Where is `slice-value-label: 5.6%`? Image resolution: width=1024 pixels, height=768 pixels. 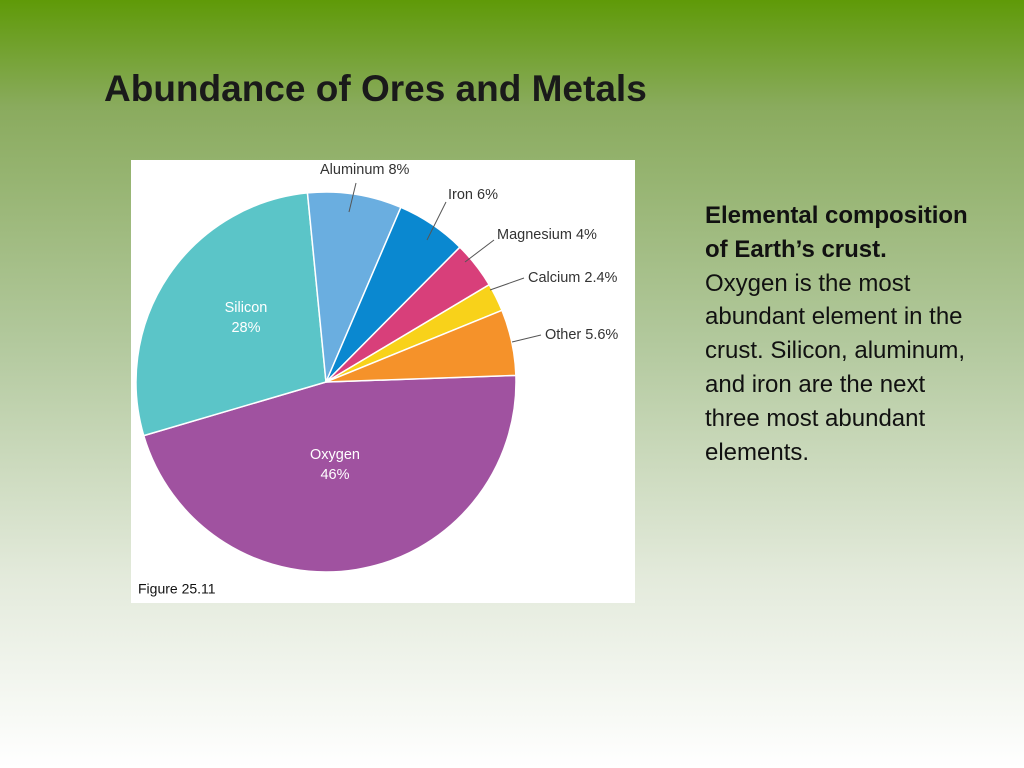
slice-value-label: 5.6% is located at coordinates (601, 335).